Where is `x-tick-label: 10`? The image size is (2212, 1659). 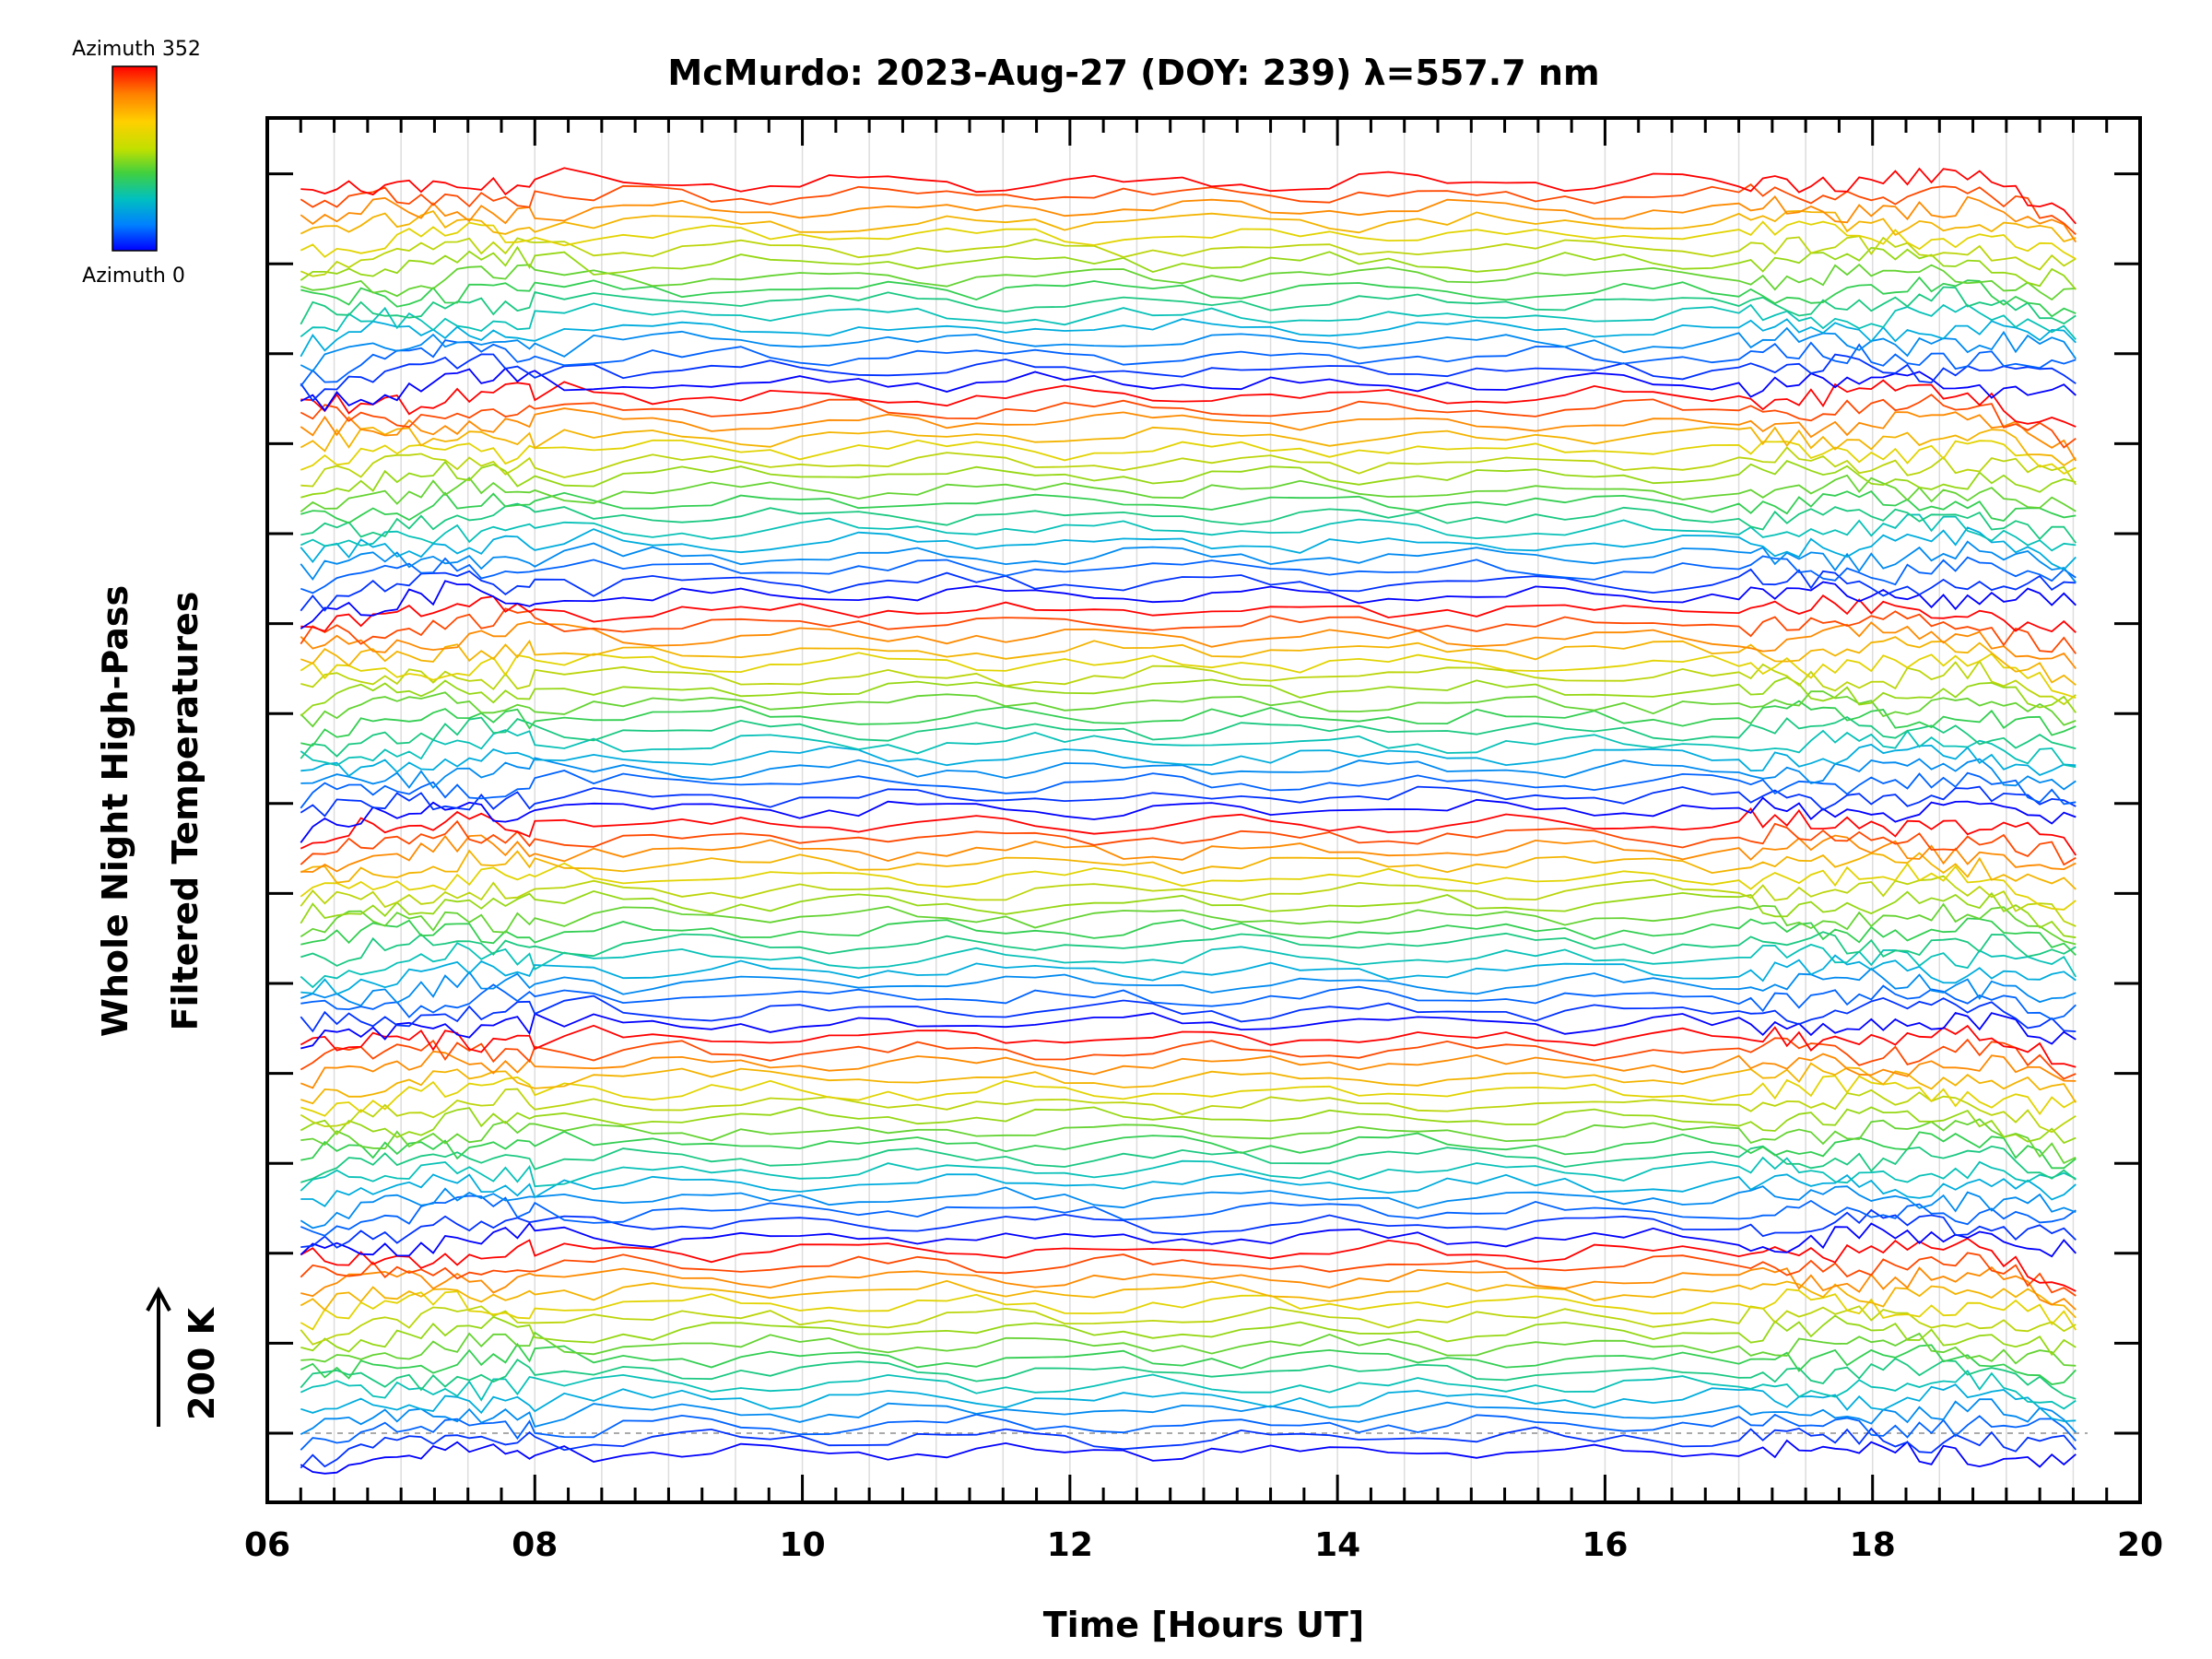
x-tick-label: 10 is located at coordinates (803, 1545).